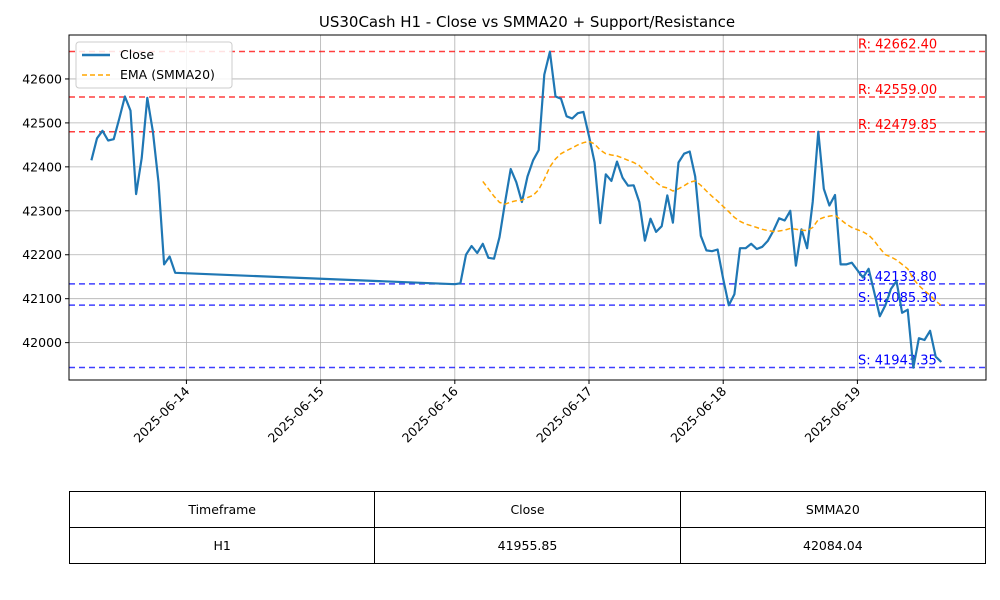  I want to click on y-tick-label: 42600, so click(42, 78).